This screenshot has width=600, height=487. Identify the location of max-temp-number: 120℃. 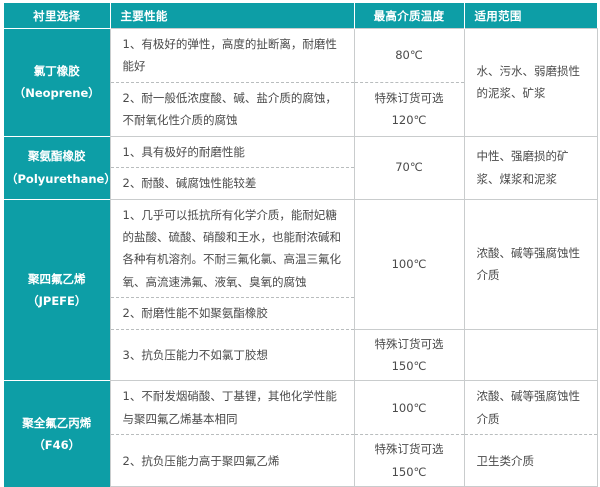
(409, 120).